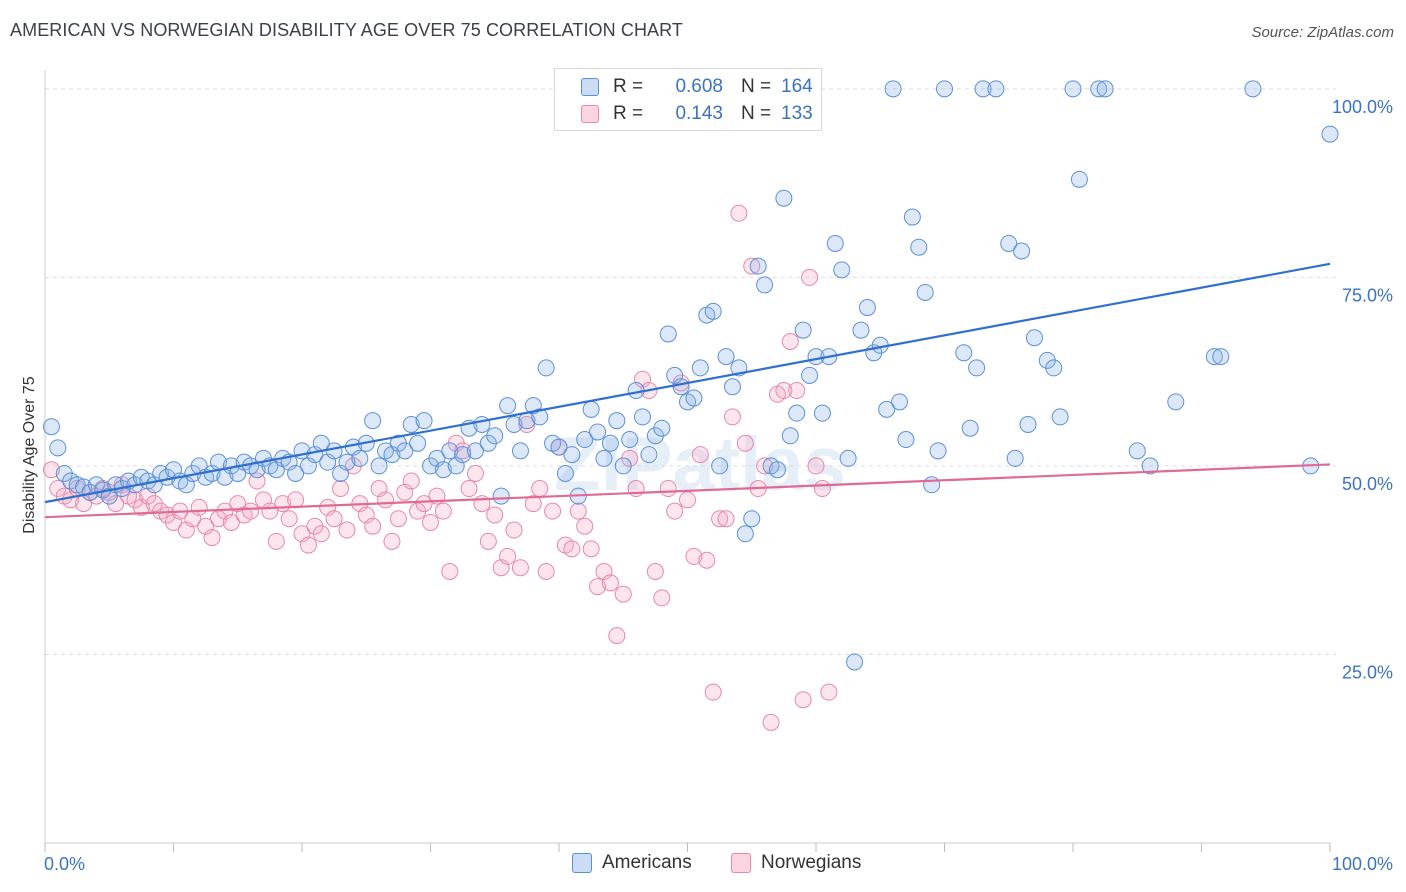 This screenshot has height=892, width=1406. I want to click on x-tick-label: 0.0%, so click(64, 864).